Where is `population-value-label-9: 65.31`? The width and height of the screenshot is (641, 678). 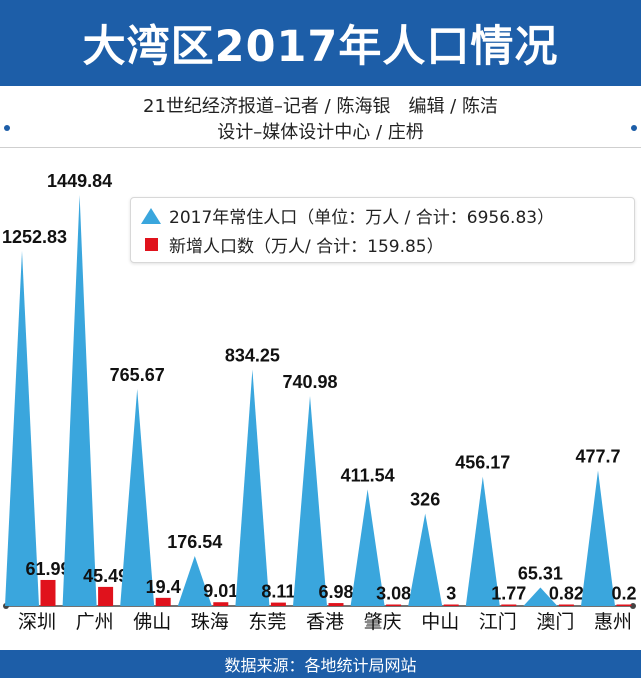 population-value-label-9: 65.31 is located at coordinates (540, 573).